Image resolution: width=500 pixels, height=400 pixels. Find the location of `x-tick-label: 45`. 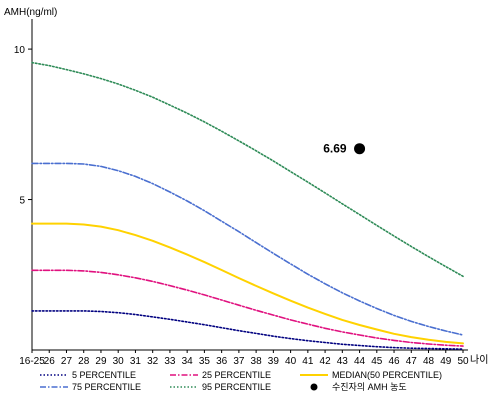

x-tick-label: 45 is located at coordinates (377, 361).